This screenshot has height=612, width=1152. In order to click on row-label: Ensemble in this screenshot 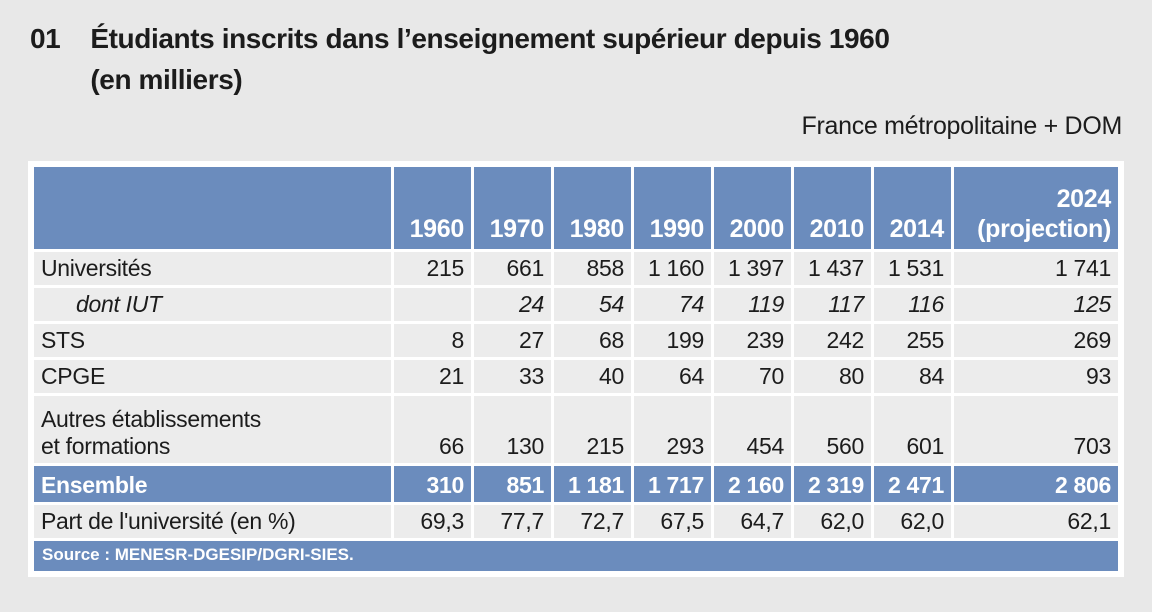, I will do `click(212, 484)`.